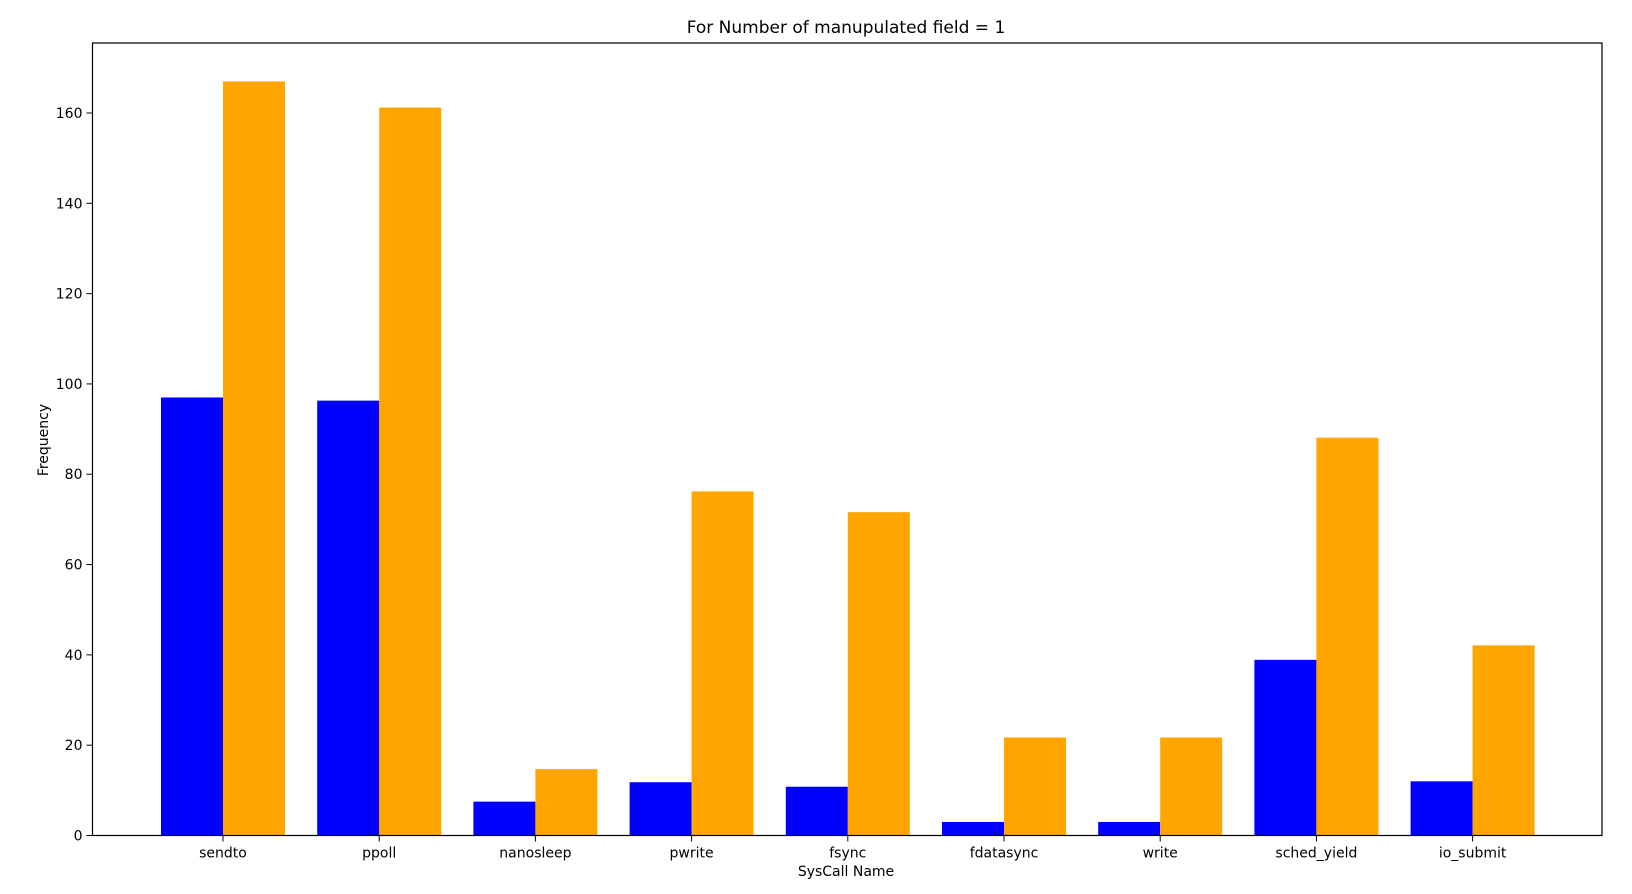 This screenshot has width=1632, height=894. I want to click on y-tick-label: 140, so click(69, 204).